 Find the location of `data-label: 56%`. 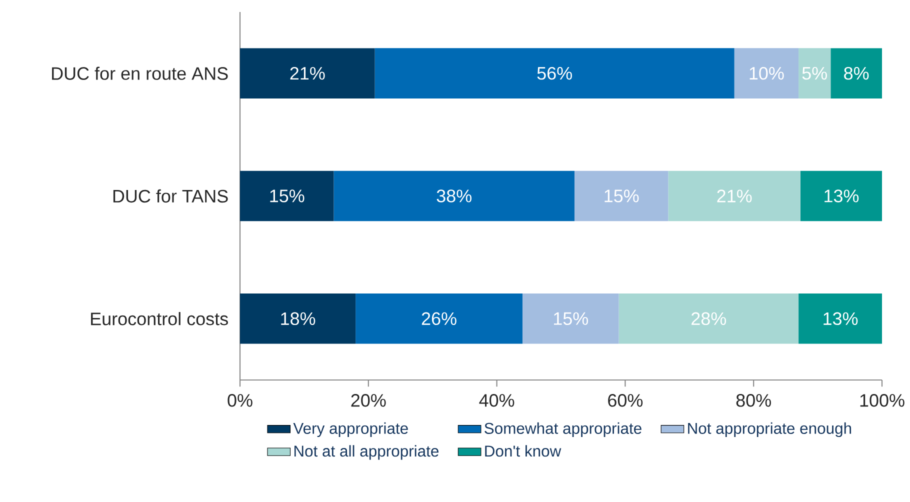

data-label: 56% is located at coordinates (554, 73).